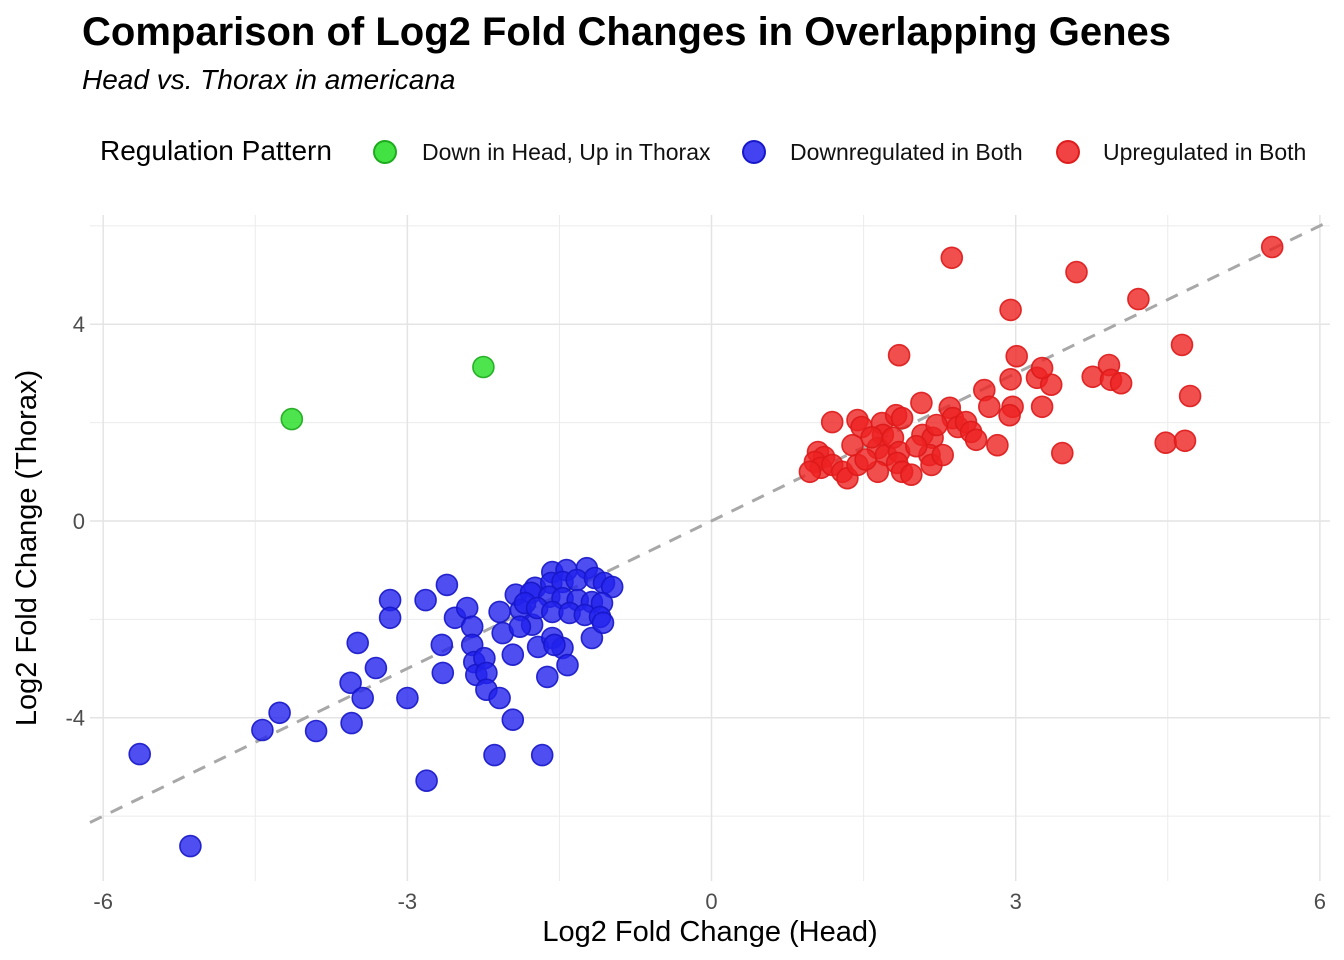 The width and height of the screenshot is (1344, 960). Describe the element at coordinates (566, 152) in the screenshot. I see `legend-label-down-head-up-thorax: Down in Head, Up in Thorax` at that location.